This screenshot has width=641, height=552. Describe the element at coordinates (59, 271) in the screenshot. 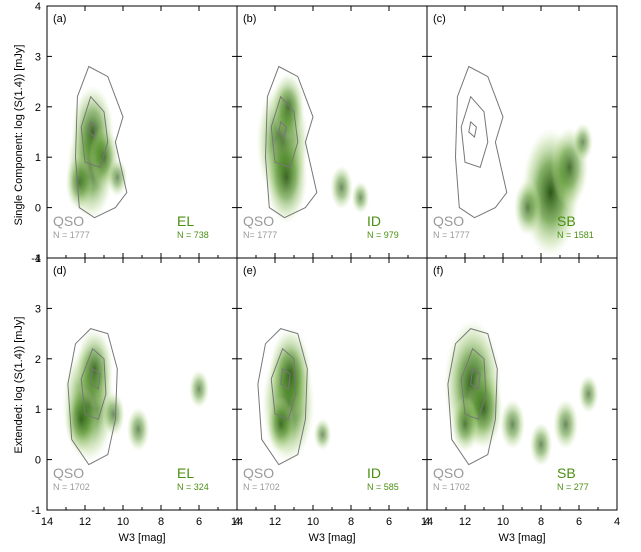

I see `panel-label: (d)` at that location.